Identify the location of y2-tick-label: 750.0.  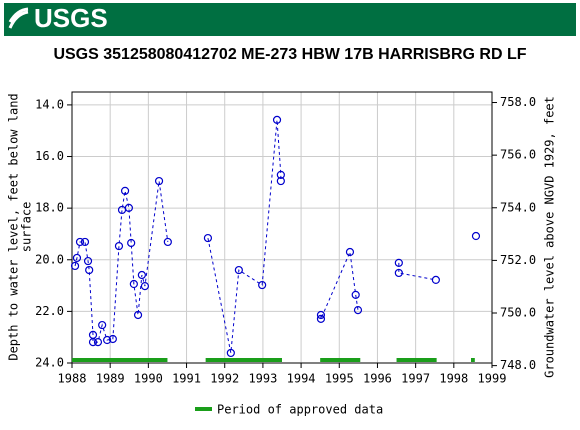
(518, 313).